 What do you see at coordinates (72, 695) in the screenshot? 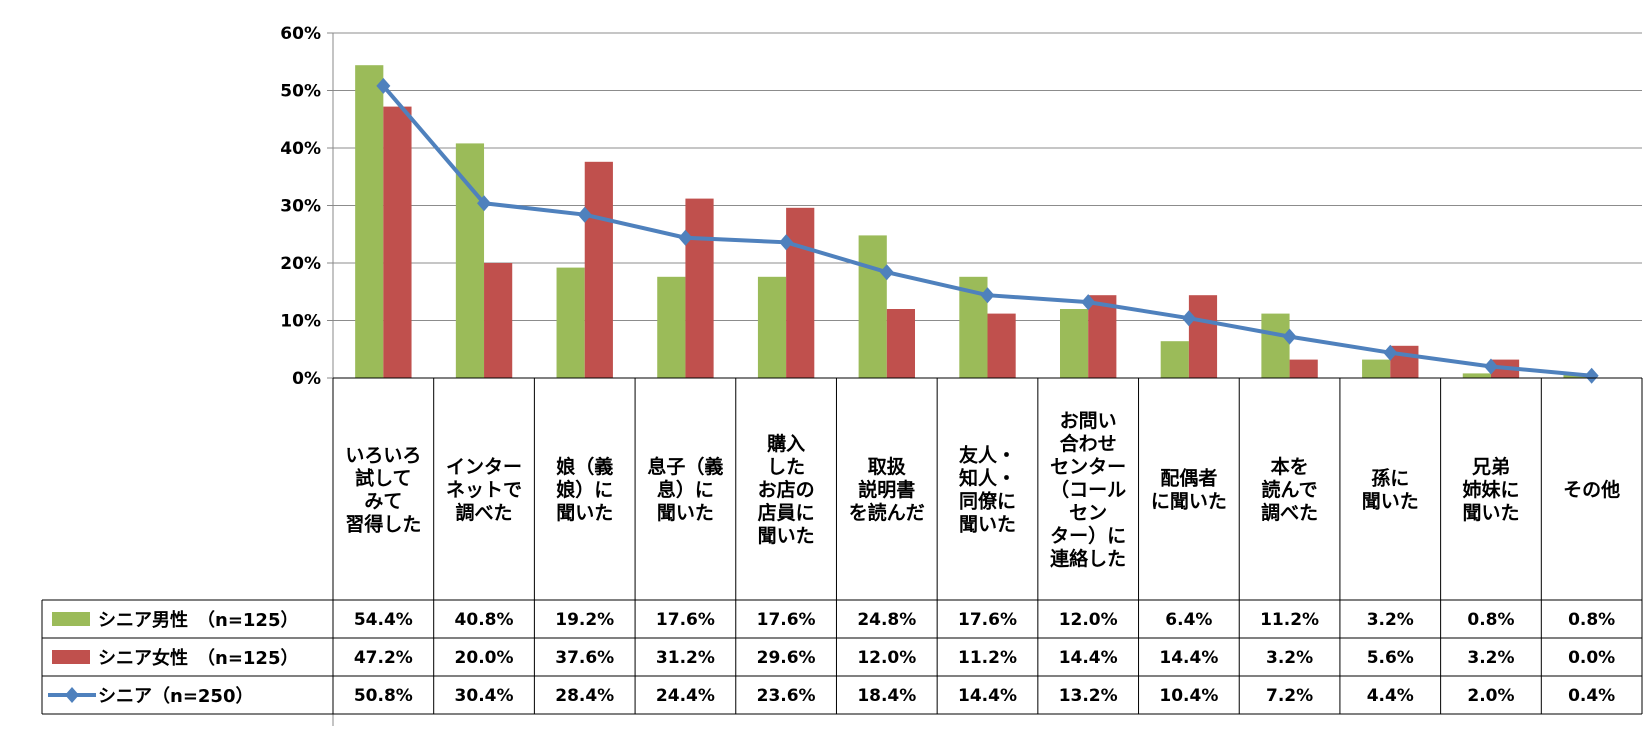
I see `legend-key-marker` at bounding box center [72, 695].